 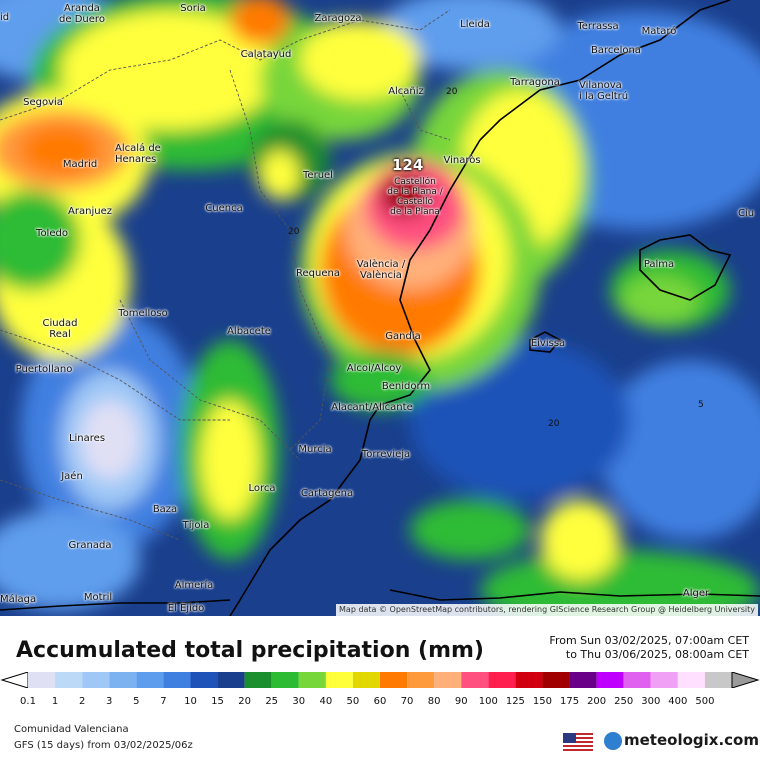 I want to click on scale-tick-label: 25, so click(x=272, y=701).